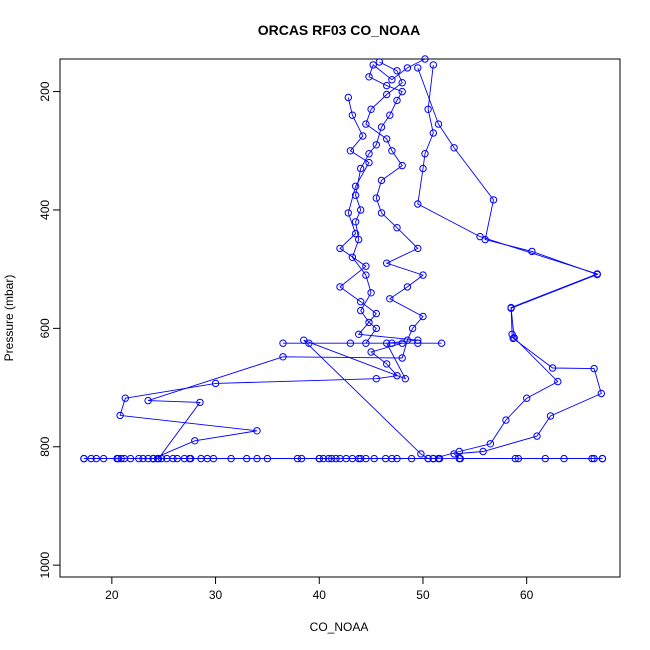  I want to click on y-axis: 200 400 600 800 1000, so click(49, 330).